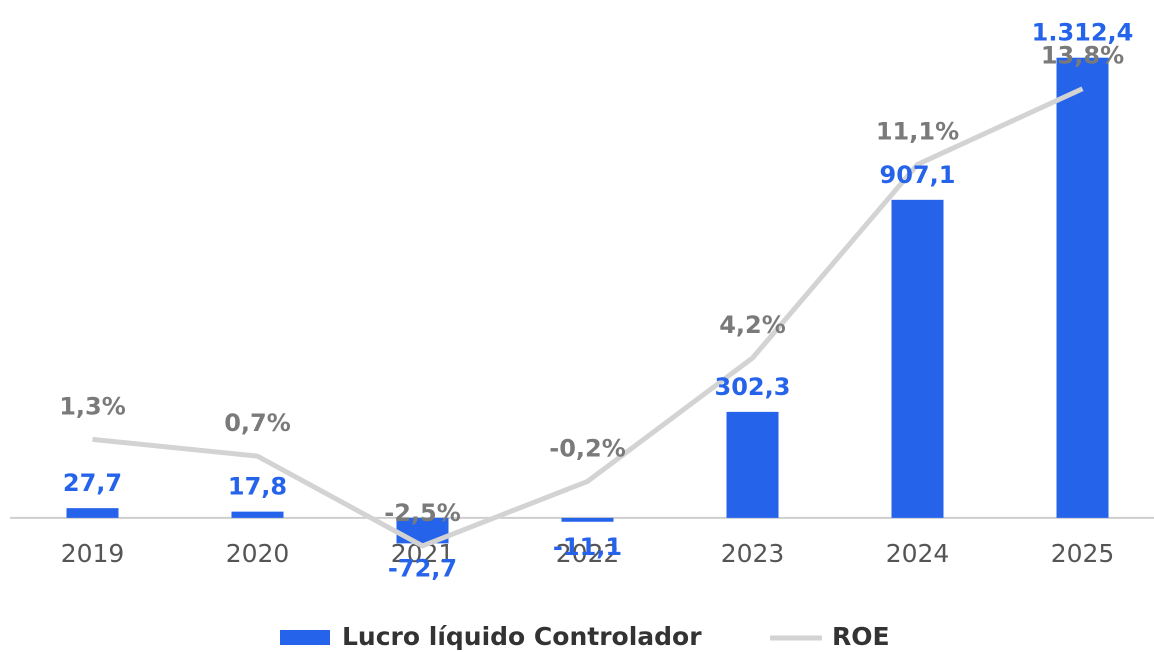 This screenshot has width=1154, height=652. What do you see at coordinates (422, 568) in the screenshot?
I see `bar-label: -72,7` at bounding box center [422, 568].